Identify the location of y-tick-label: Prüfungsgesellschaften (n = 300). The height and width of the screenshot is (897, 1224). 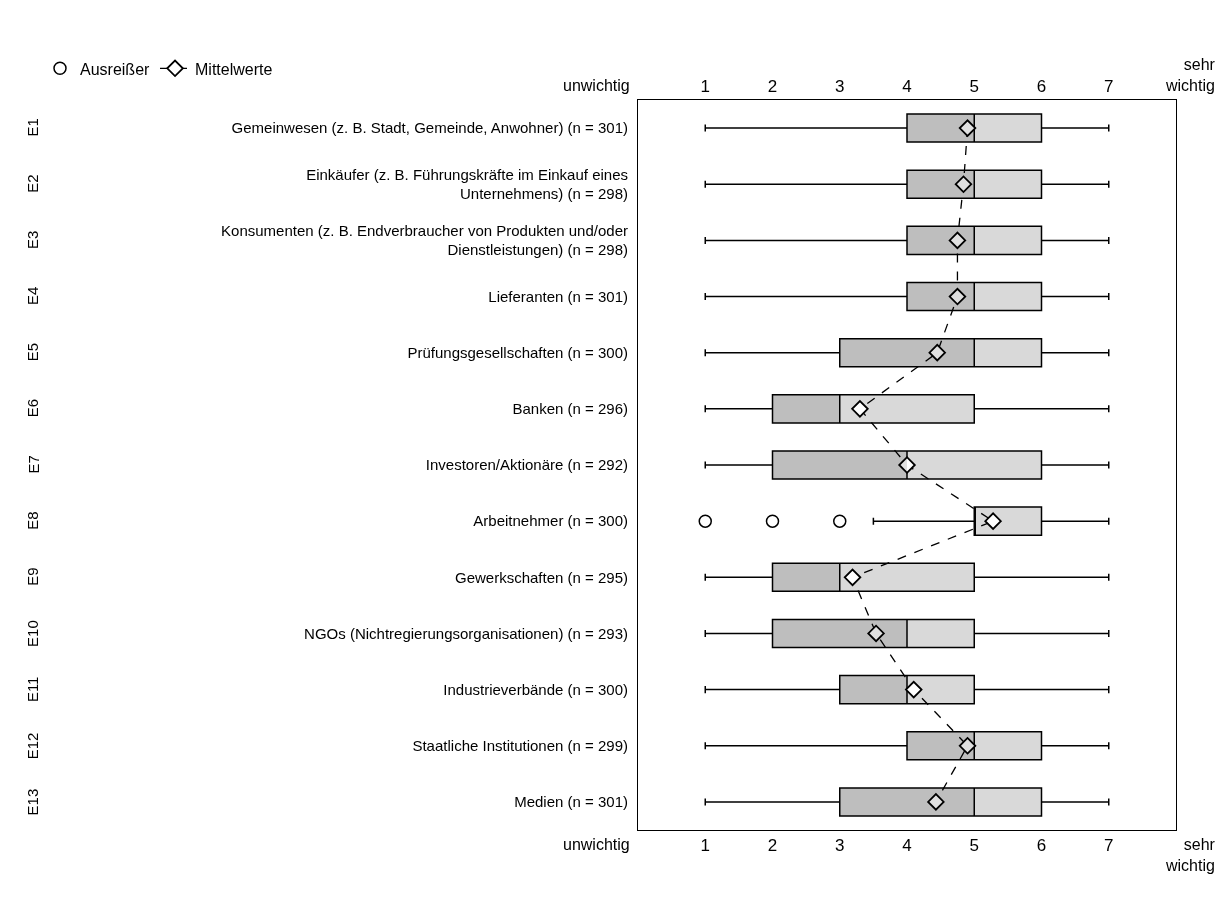
(517, 352).